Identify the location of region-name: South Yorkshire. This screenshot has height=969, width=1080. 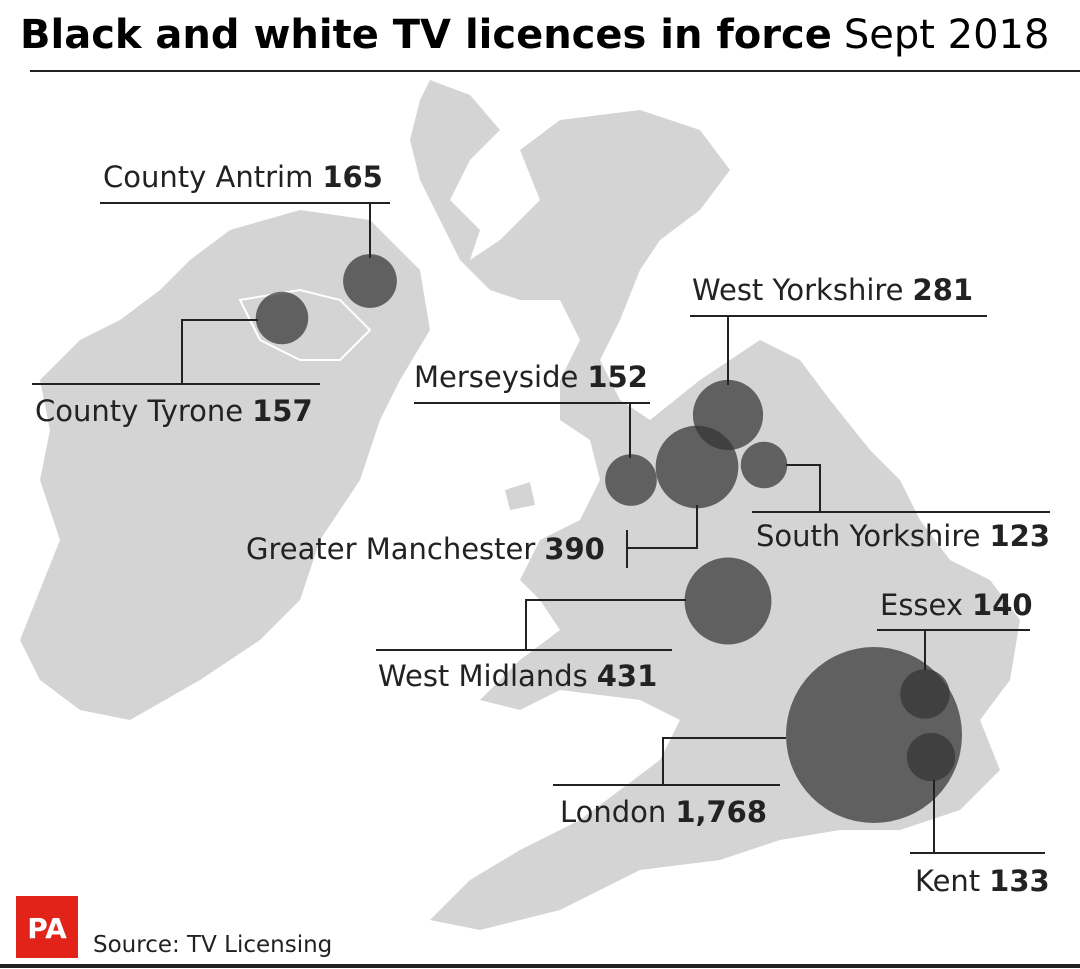
(868, 536).